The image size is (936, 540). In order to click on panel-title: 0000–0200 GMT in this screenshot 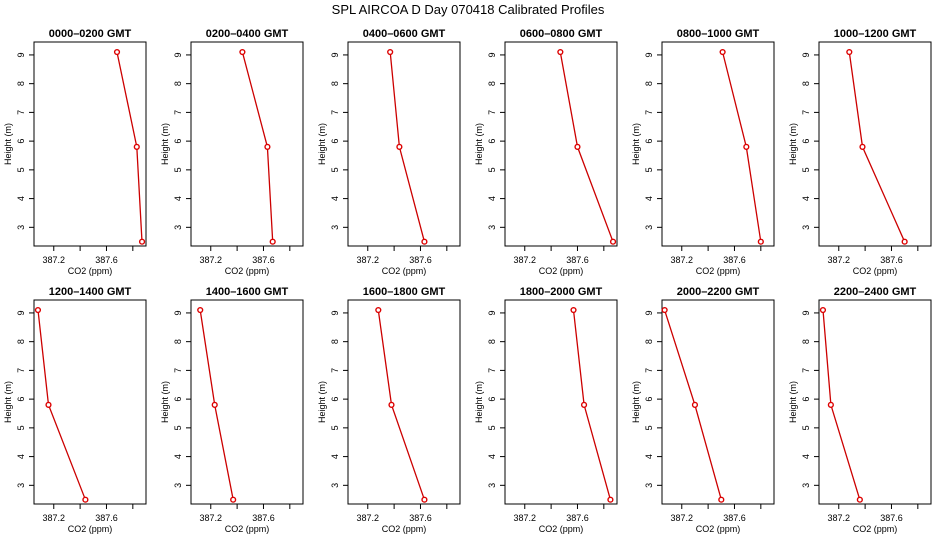, I will do `click(90, 34)`.